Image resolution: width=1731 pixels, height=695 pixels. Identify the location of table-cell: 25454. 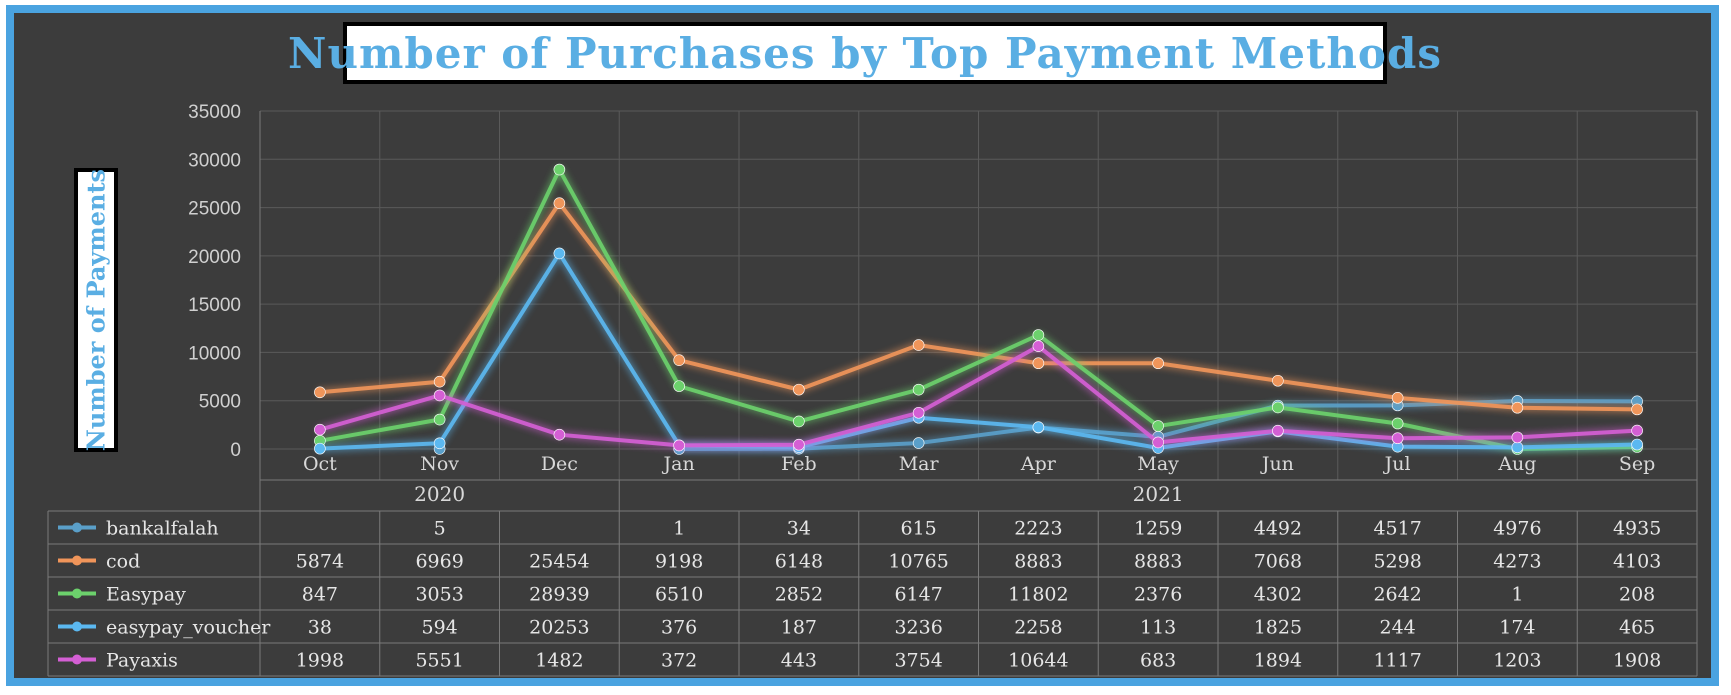
(559, 562).